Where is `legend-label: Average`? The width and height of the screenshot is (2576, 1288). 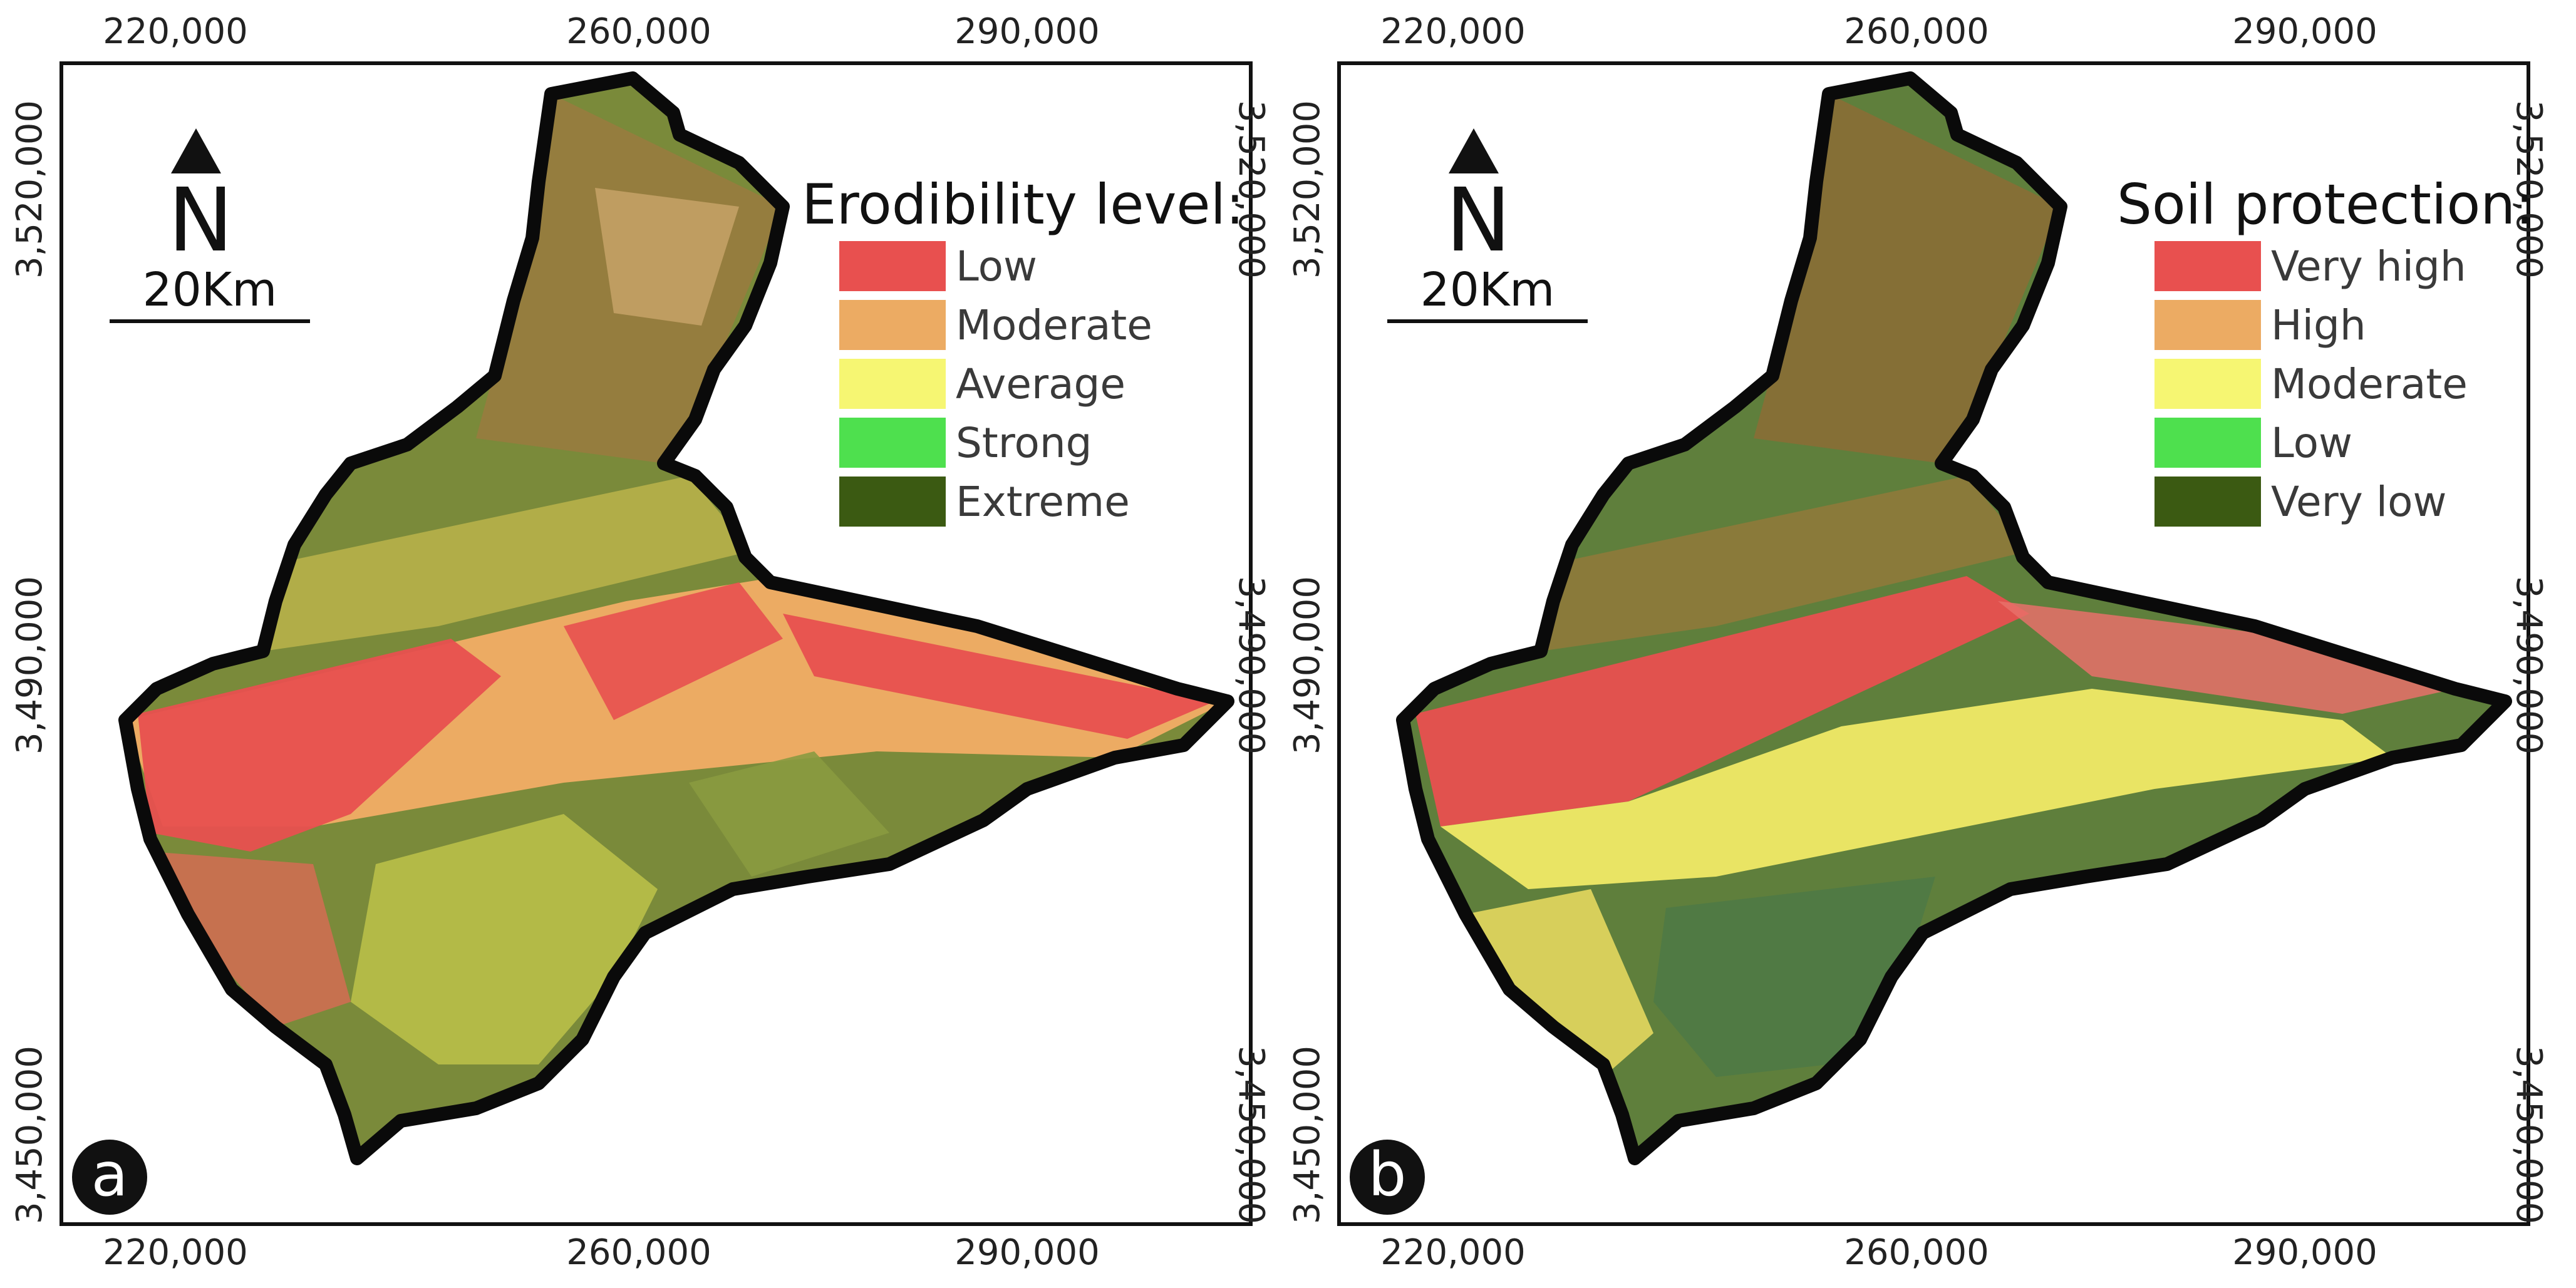 legend-label: Average is located at coordinates (1041, 384).